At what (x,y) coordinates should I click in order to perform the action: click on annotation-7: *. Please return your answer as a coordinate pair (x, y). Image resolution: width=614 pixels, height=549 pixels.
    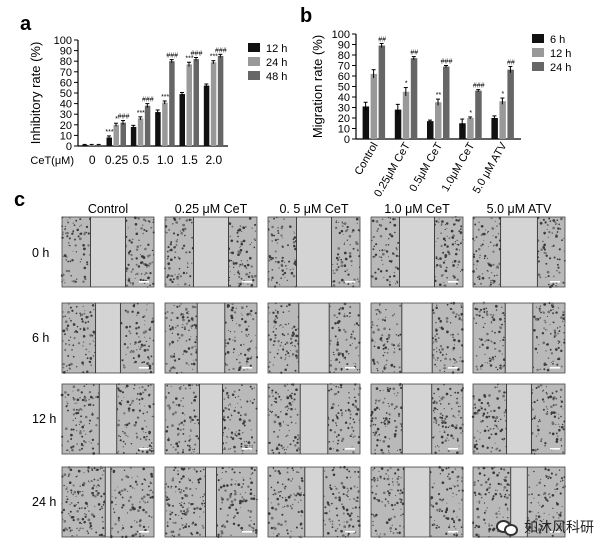
    Looking at the image, I should click on (503, 94).